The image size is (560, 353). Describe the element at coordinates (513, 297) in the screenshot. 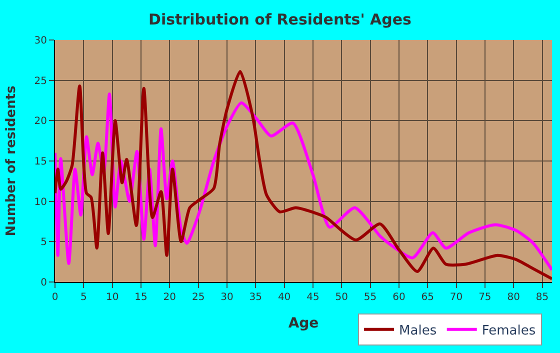

I see `x-tick-label: 80` at that location.